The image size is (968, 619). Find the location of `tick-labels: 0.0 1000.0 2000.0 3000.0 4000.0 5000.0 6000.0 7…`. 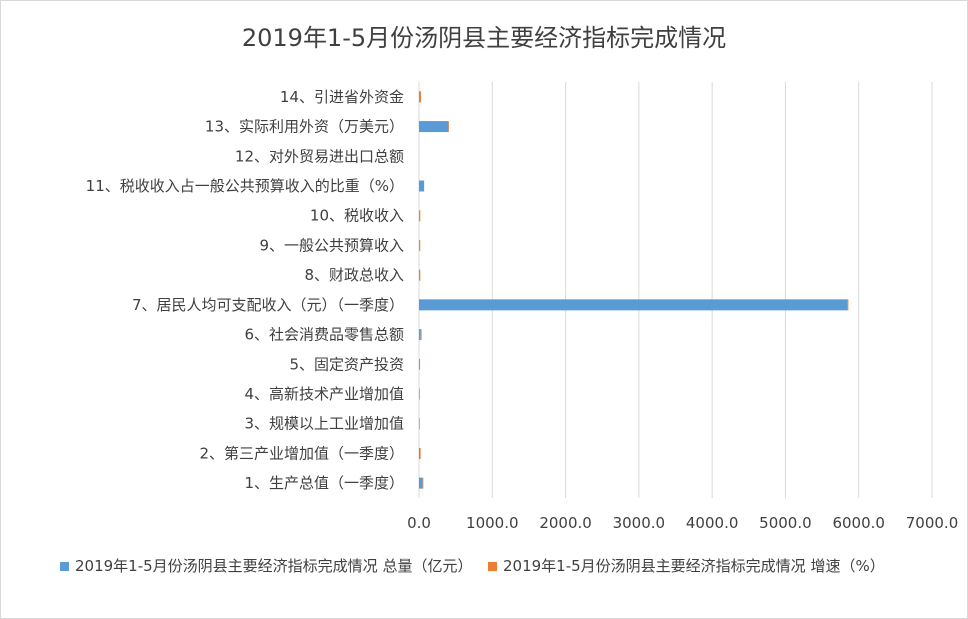

tick-labels: 0.0 1000.0 2000.0 3000.0 4000.0 5000.0 6000.0 7… is located at coordinates (682, 523).